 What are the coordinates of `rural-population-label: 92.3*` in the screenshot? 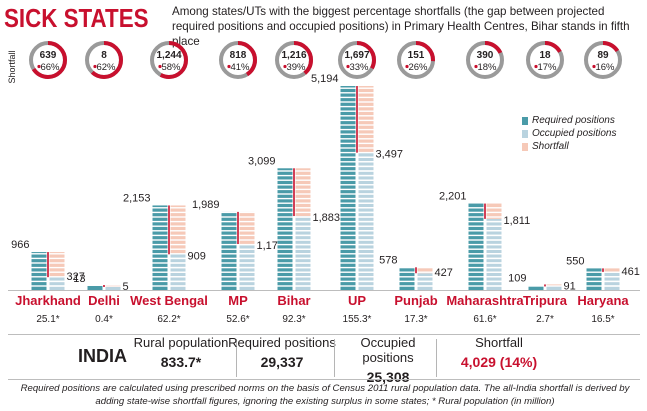 It's located at (293, 319).